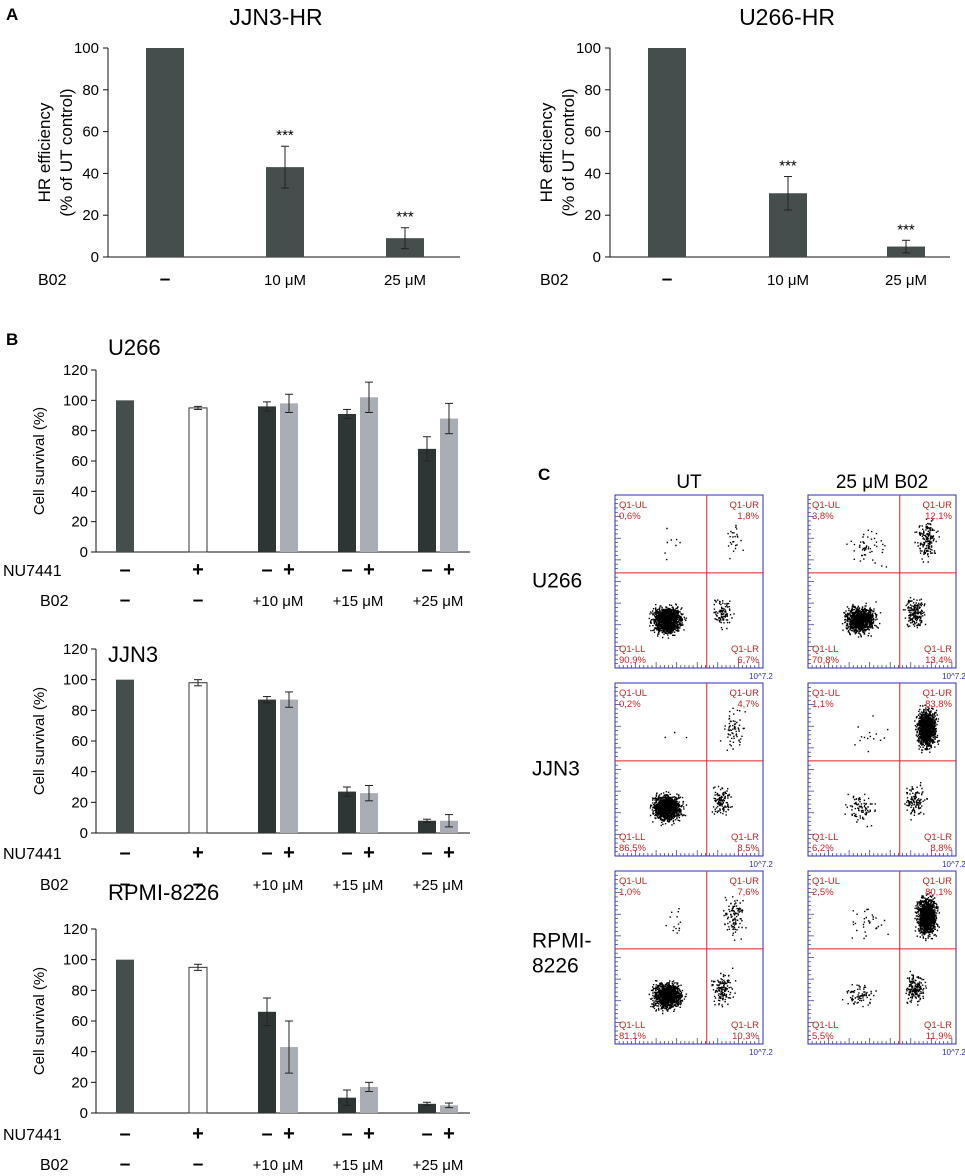 The image size is (965, 1176). What do you see at coordinates (823, 516) in the screenshot?
I see `quadrant-percent: 3,8%` at bounding box center [823, 516].